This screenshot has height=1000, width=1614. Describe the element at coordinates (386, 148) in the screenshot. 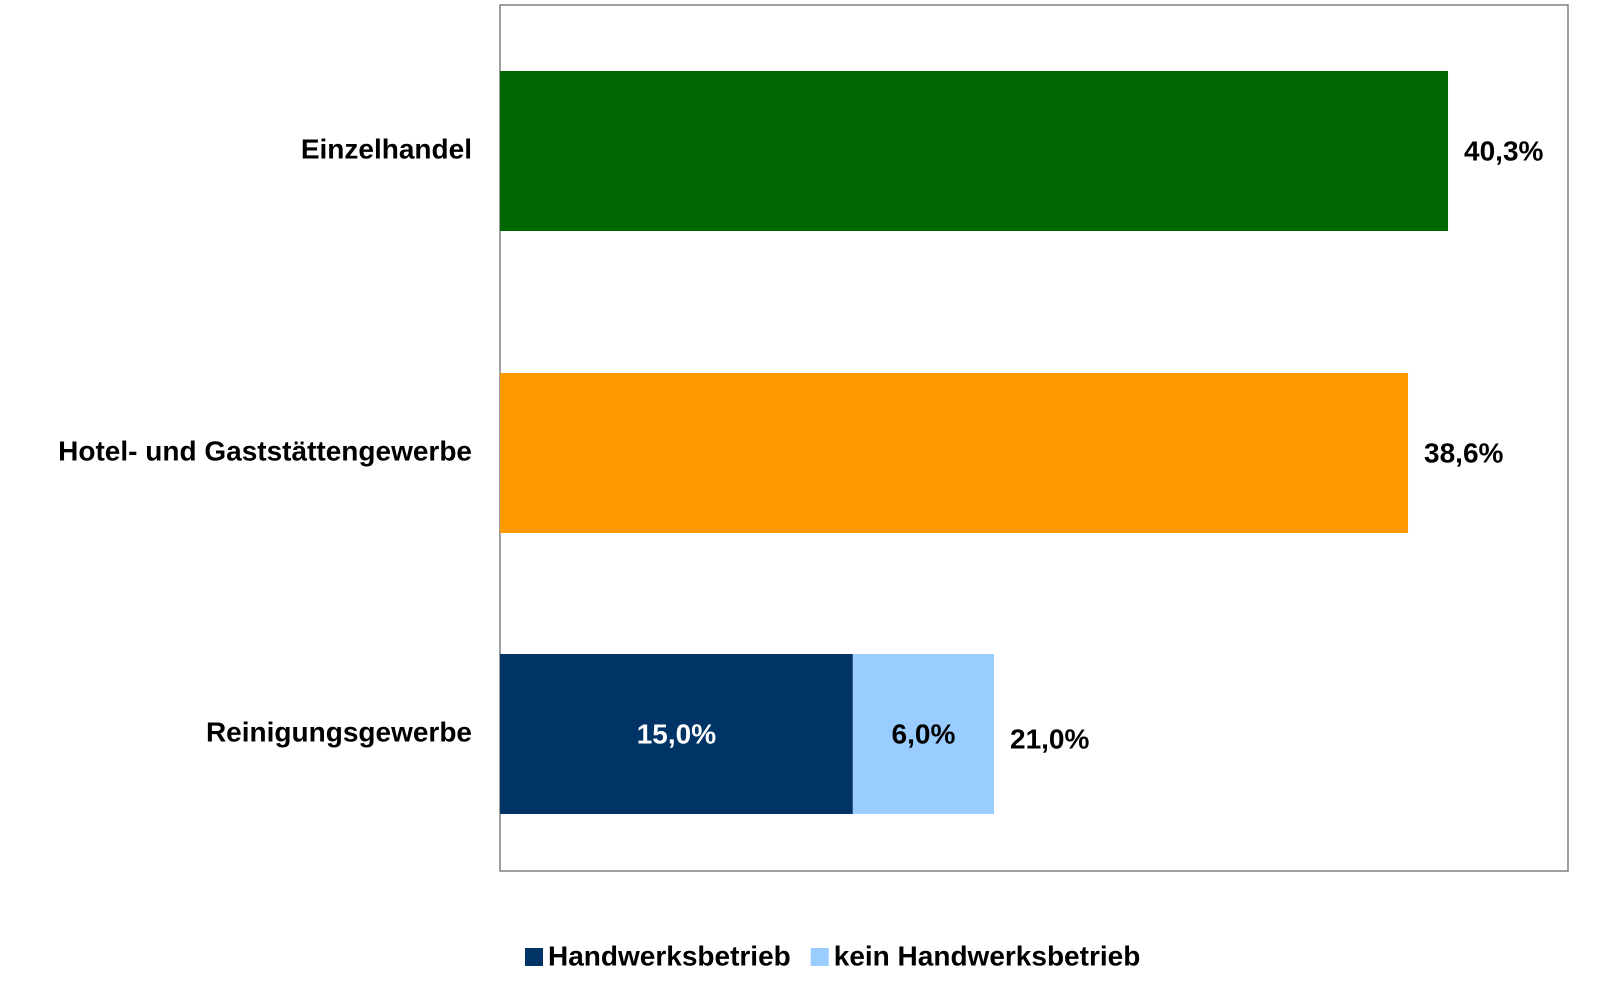

I see `y-tick-label: Einzelhandel` at that location.